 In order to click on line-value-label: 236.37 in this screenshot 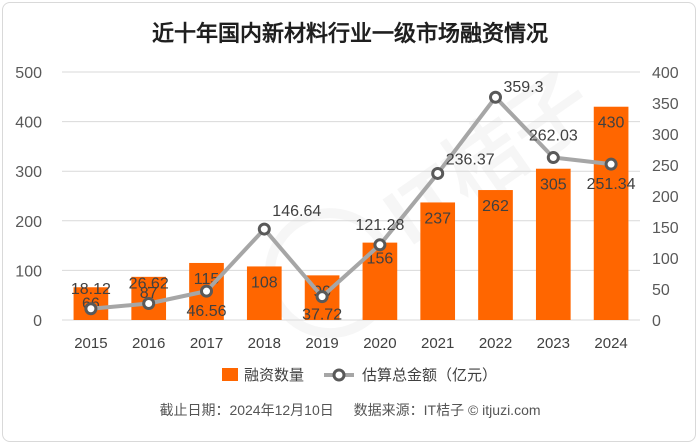, I will do `click(470, 159)`.